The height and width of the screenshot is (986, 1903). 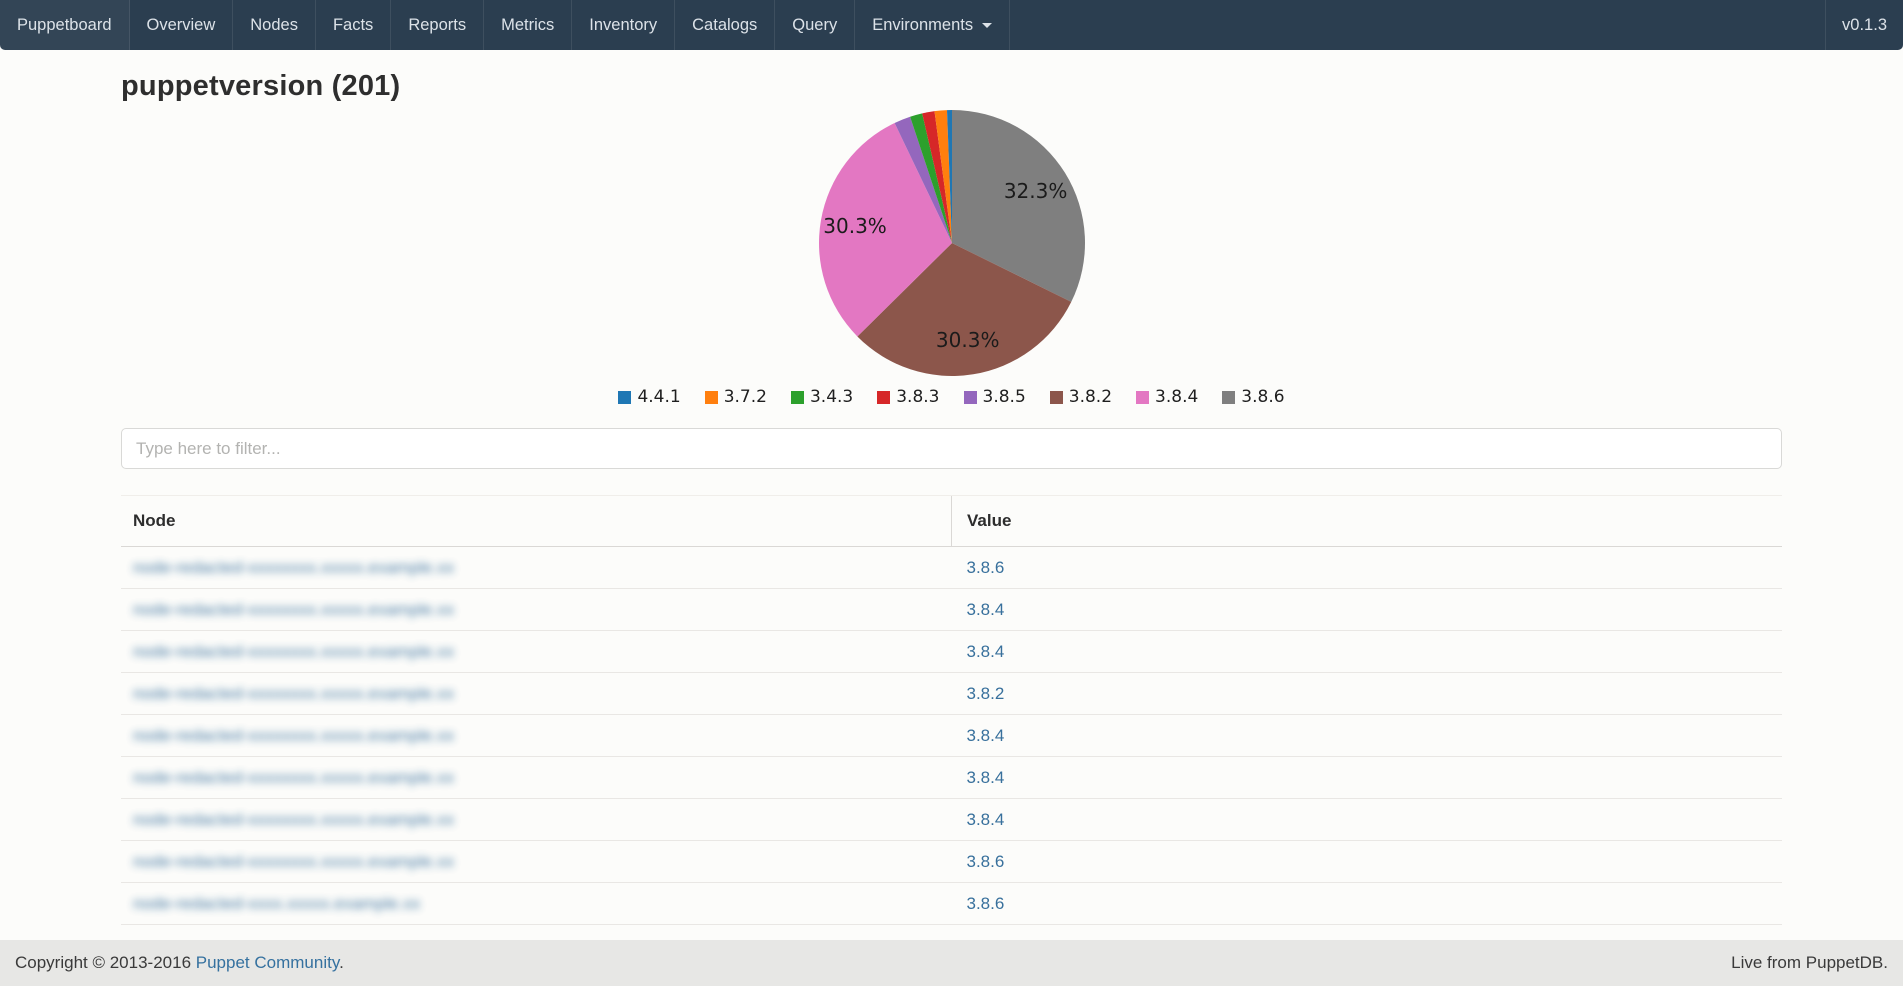 I want to click on nav-item-overview: Overview, so click(x=182, y=25).